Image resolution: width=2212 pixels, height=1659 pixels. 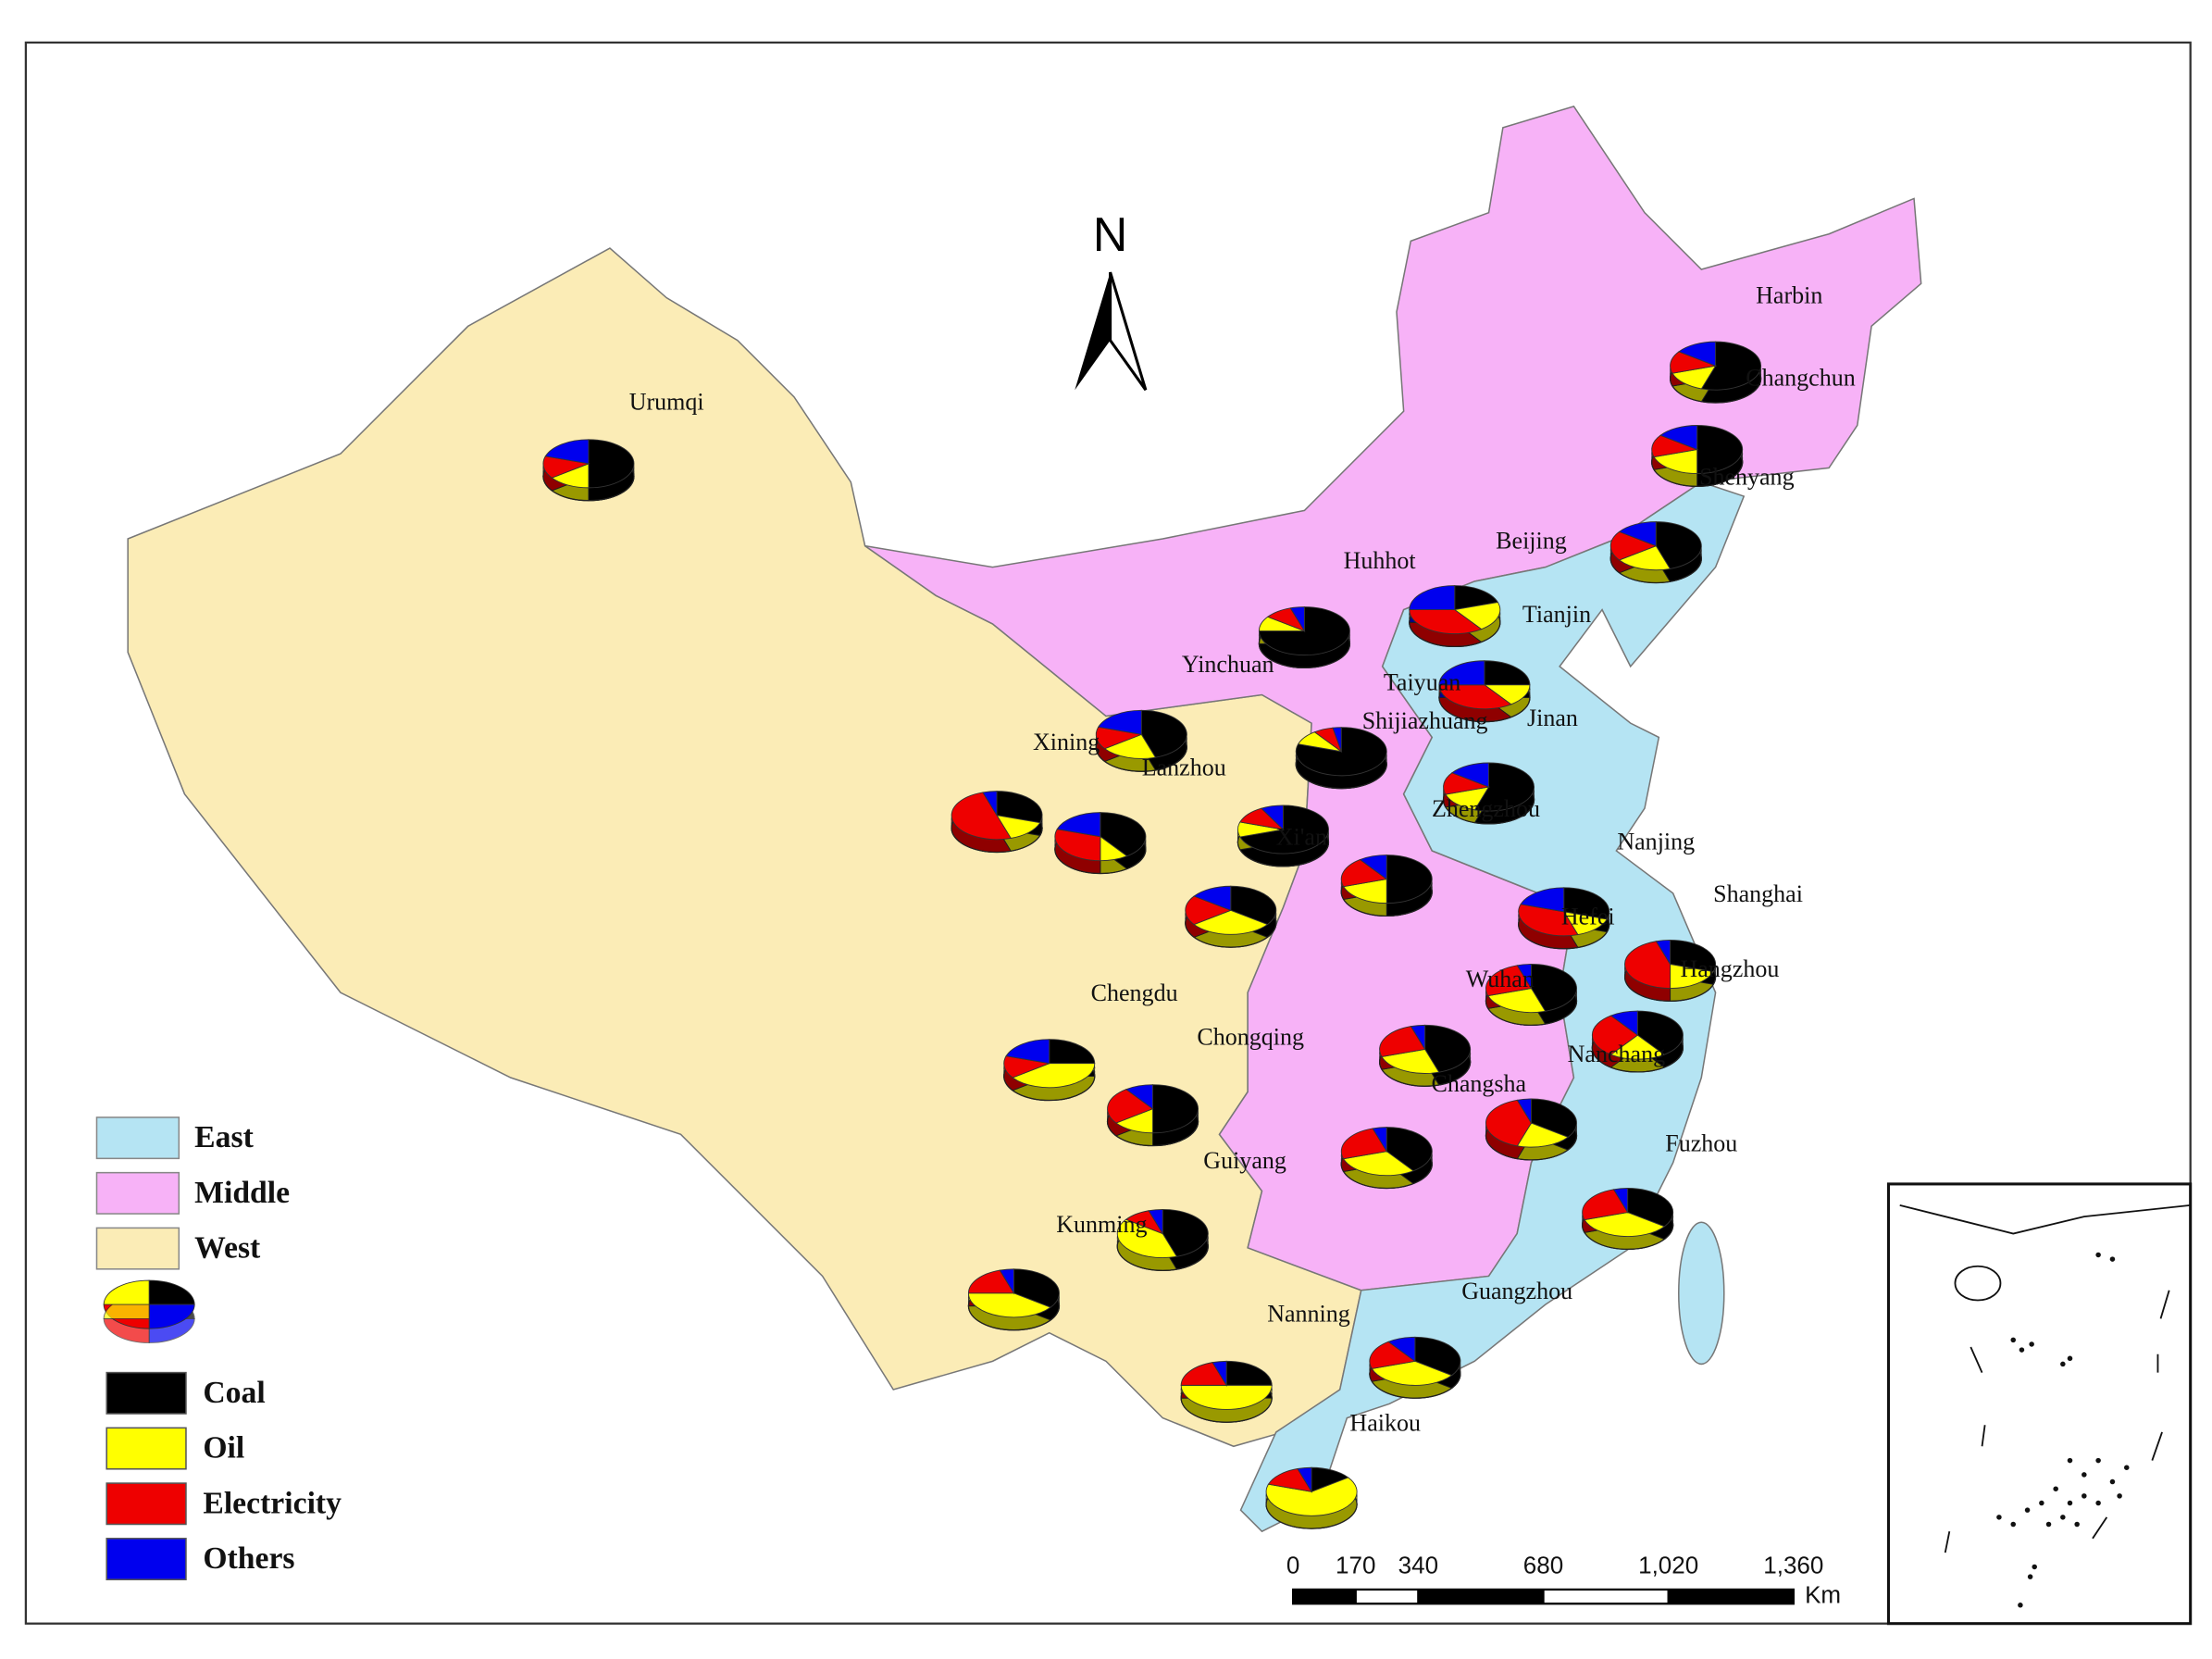 I want to click on region-label: Middle, so click(x=242, y=1193).